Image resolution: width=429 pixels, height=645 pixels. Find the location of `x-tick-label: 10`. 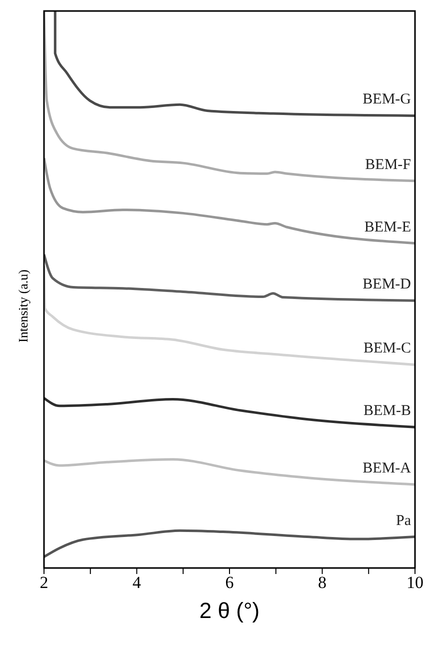

x-tick-label: 10 is located at coordinates (415, 582).